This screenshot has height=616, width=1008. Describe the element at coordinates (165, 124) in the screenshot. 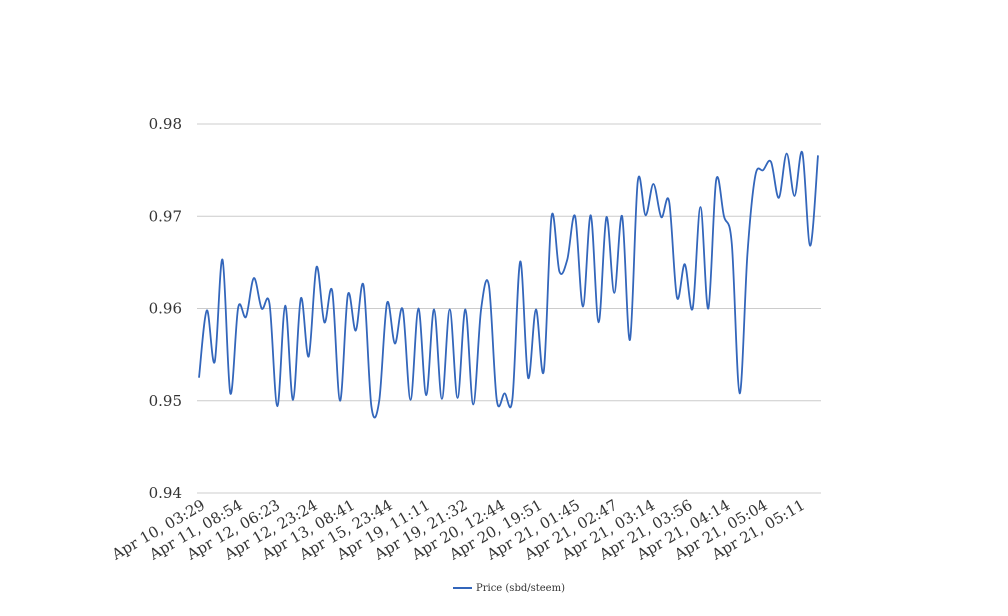

I see `y-tick-label: 0.98` at that location.